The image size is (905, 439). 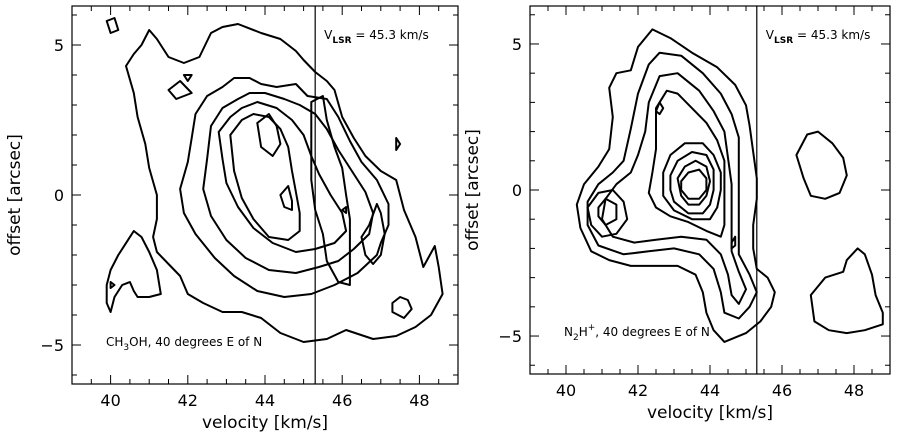 What do you see at coordinates (592, 328) in the screenshot?
I see `molecule-label-part: +` at bounding box center [592, 328].